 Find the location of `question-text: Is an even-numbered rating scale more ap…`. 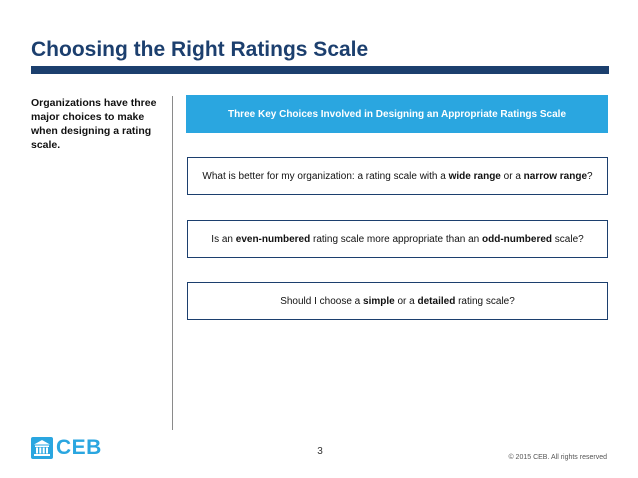

question-text: Is an even-numbered rating scale more ap… is located at coordinates (397, 239).